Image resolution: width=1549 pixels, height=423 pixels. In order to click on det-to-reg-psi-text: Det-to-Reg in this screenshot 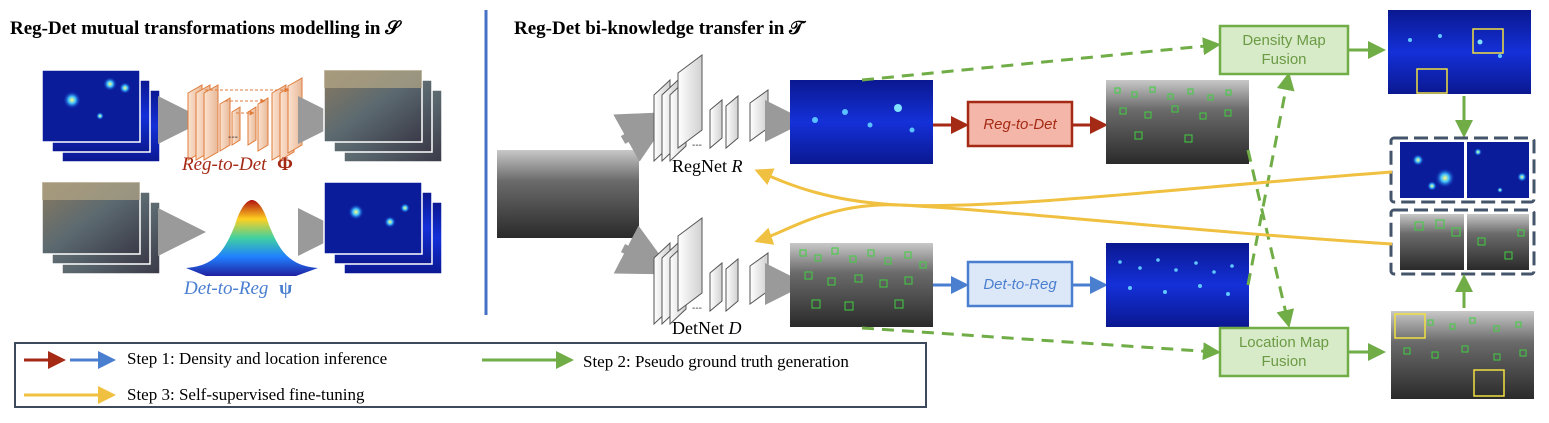, I will do `click(226, 288)`.